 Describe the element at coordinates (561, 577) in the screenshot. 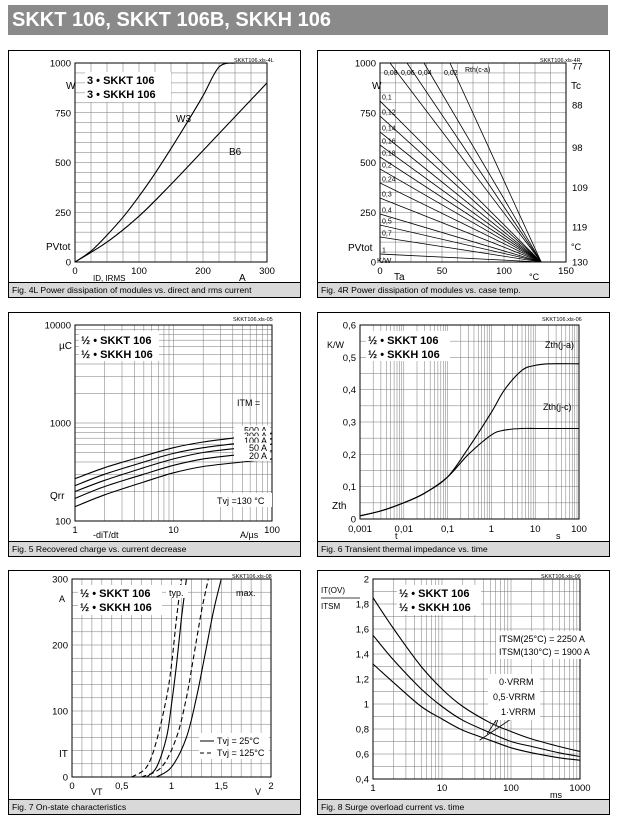

I see `file-tag: SKKT106.xls-09` at that location.